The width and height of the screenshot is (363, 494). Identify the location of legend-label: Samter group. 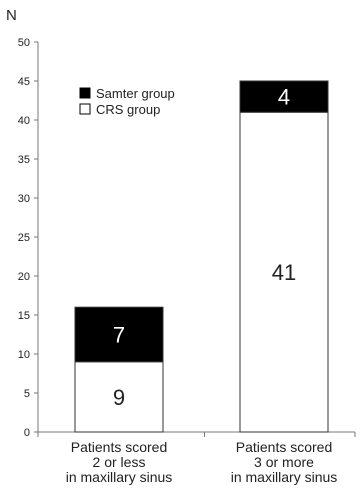
(135, 93).